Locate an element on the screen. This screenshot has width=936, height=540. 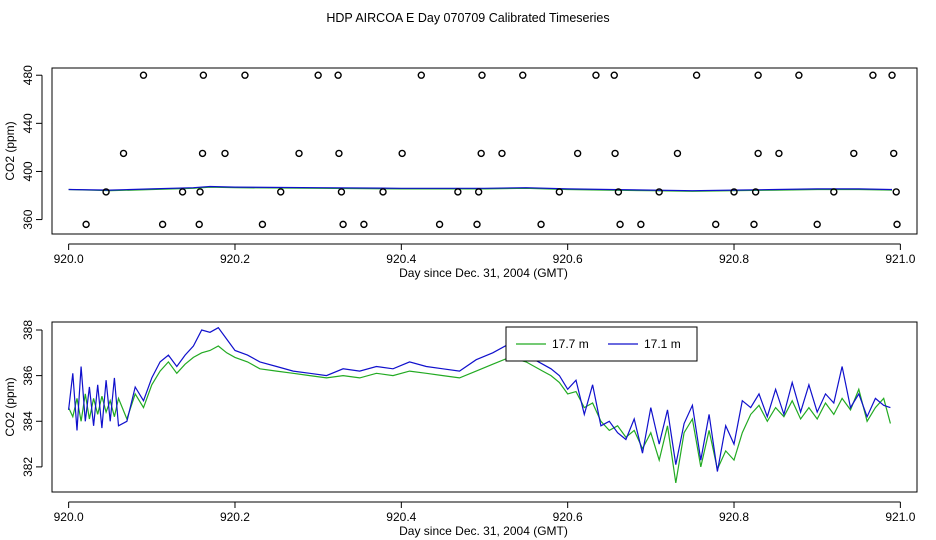
legend-label: 17.7 m is located at coordinates (570, 344).